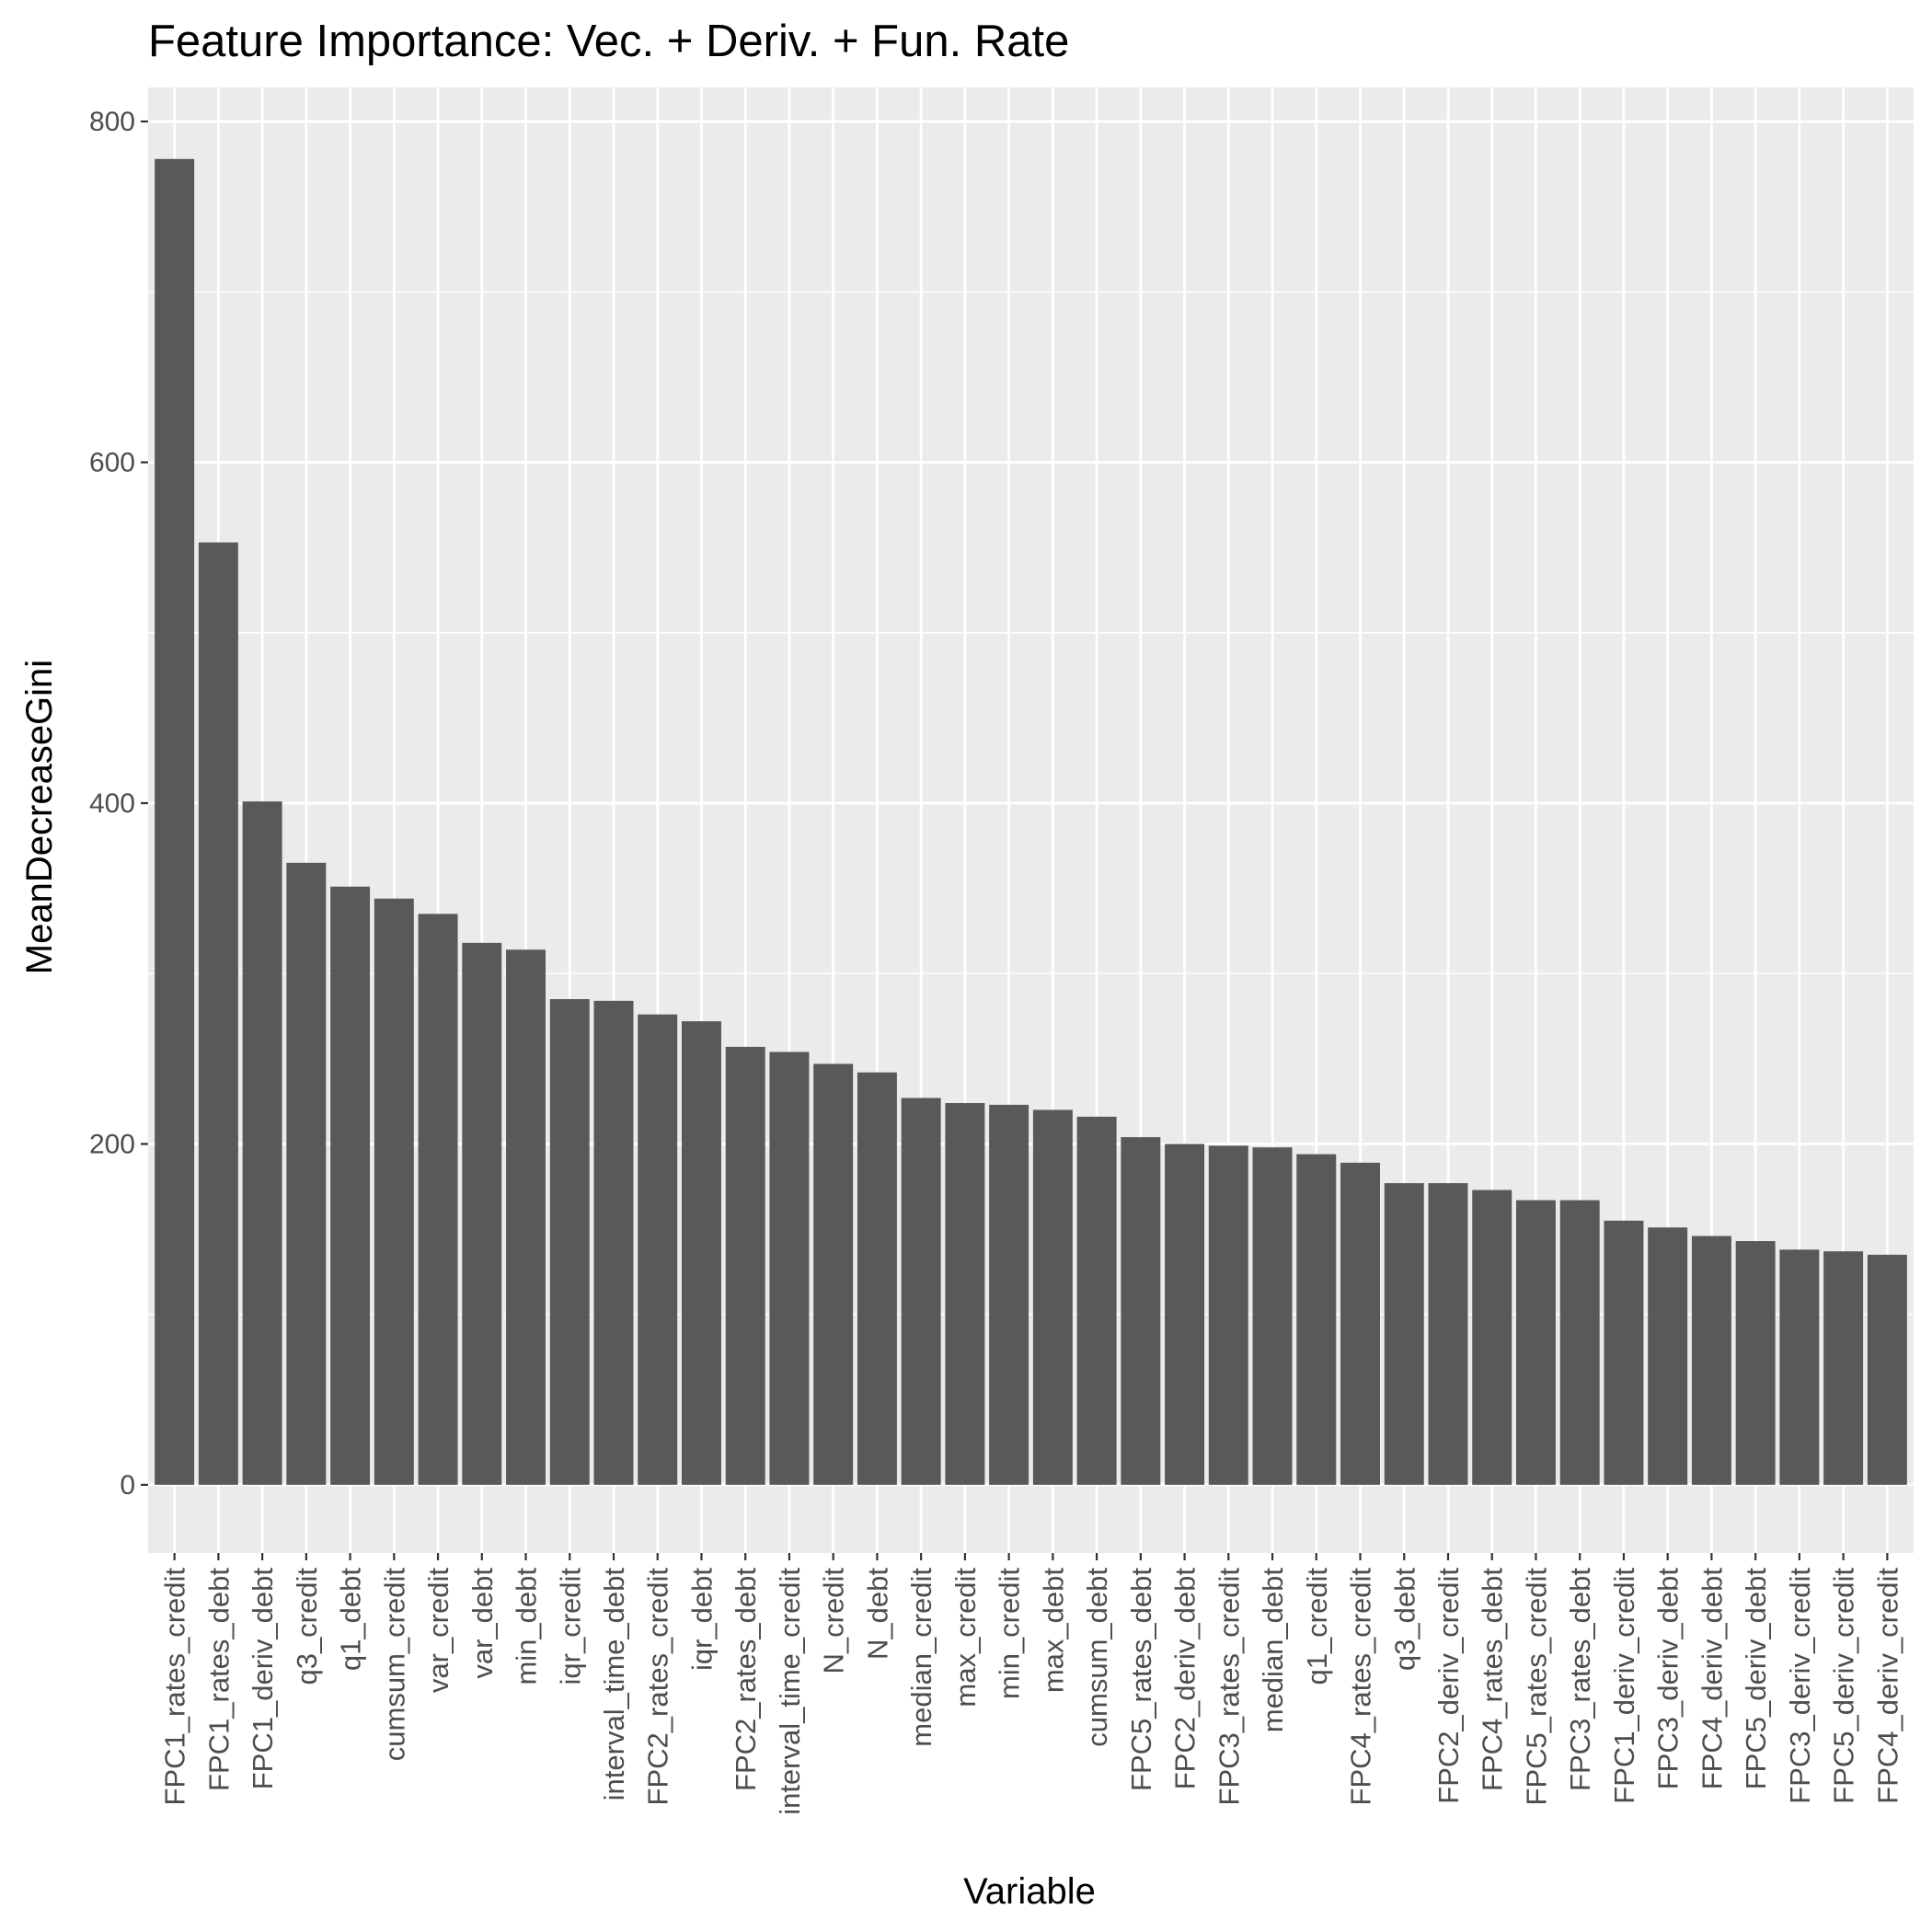  I want to click on bar-FPC2_deriv_credit, so click(1448, 1334).